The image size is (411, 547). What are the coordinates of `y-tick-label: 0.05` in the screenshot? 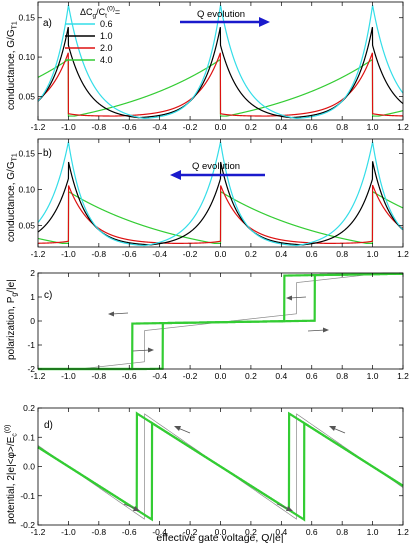 It's located at (26, 225).